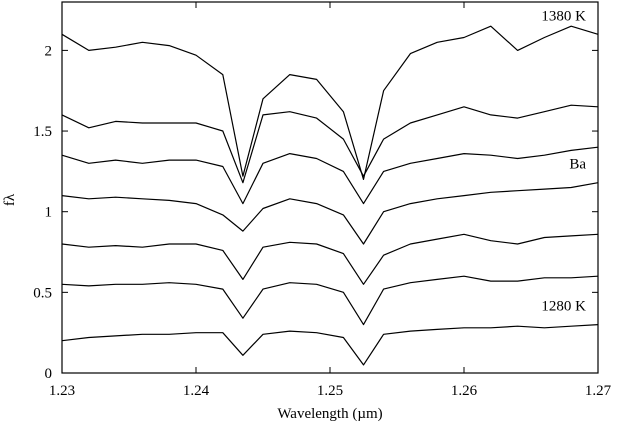 This screenshot has height=428, width=617. Describe the element at coordinates (577, 165) in the screenshot. I see `line-label-2: Ba` at that location.